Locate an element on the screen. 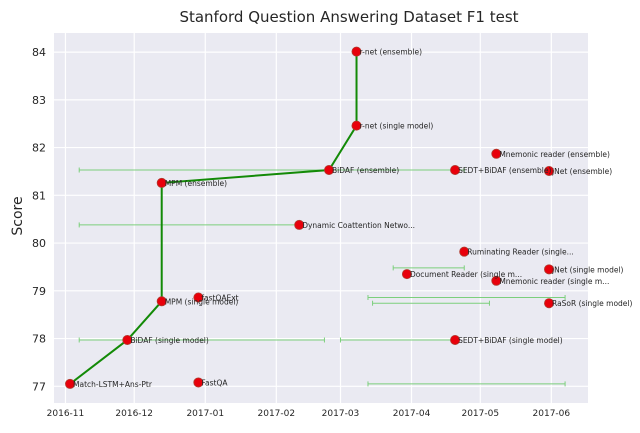  x-tick-label: 2016-12 is located at coordinates (134, 414).